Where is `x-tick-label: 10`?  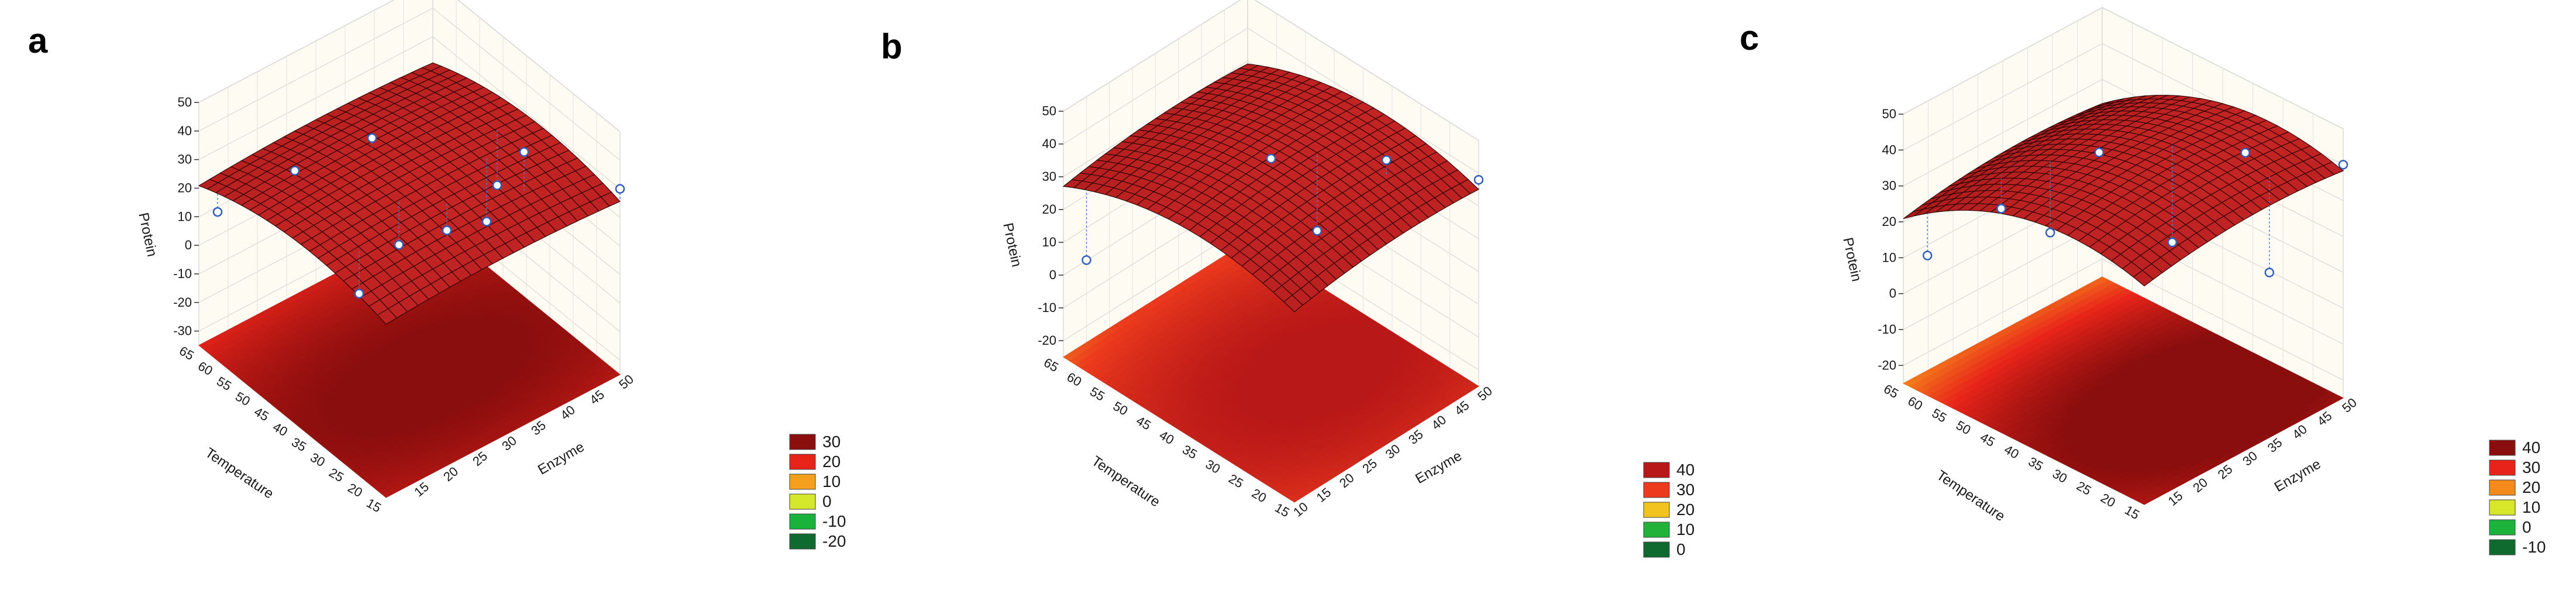 x-tick-label: 10 is located at coordinates (1300, 509).